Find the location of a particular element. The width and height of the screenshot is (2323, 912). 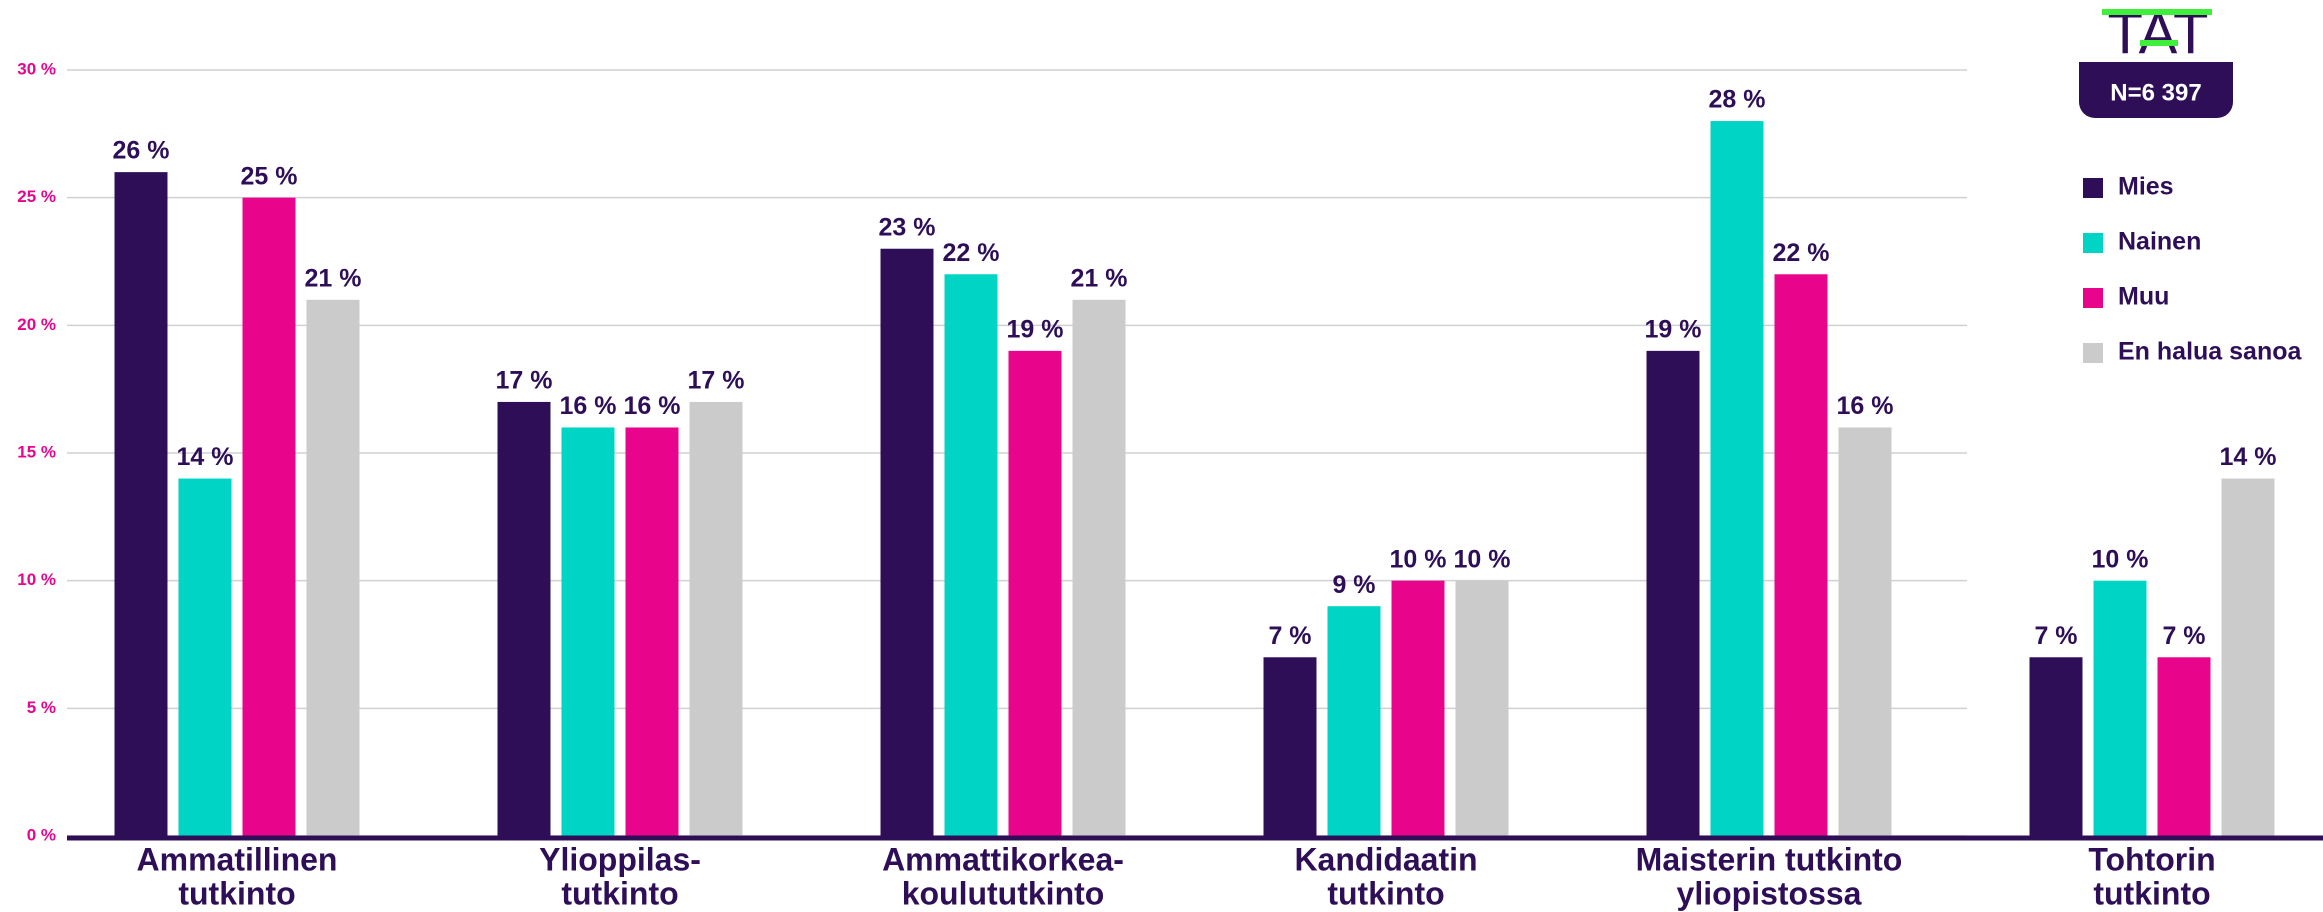

value-label: 23 % is located at coordinates (907, 227).